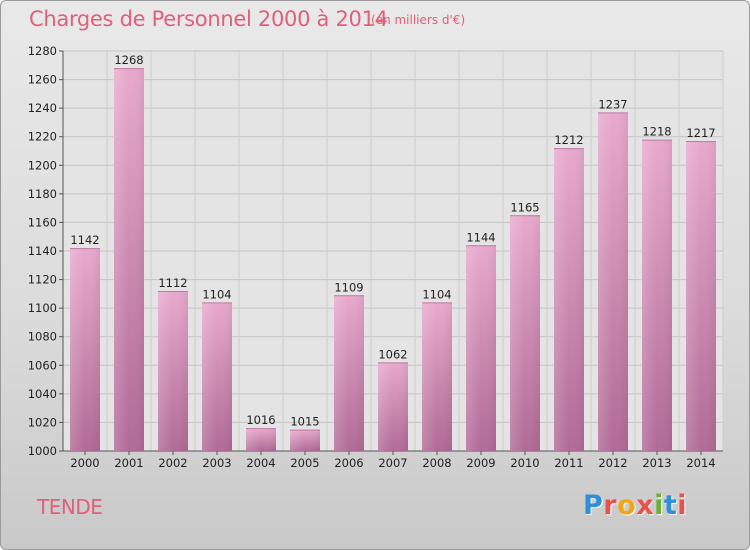 The image size is (750, 550). Describe the element at coordinates (480, 463) in the screenshot. I see `x-tick-label: 2009` at that location.